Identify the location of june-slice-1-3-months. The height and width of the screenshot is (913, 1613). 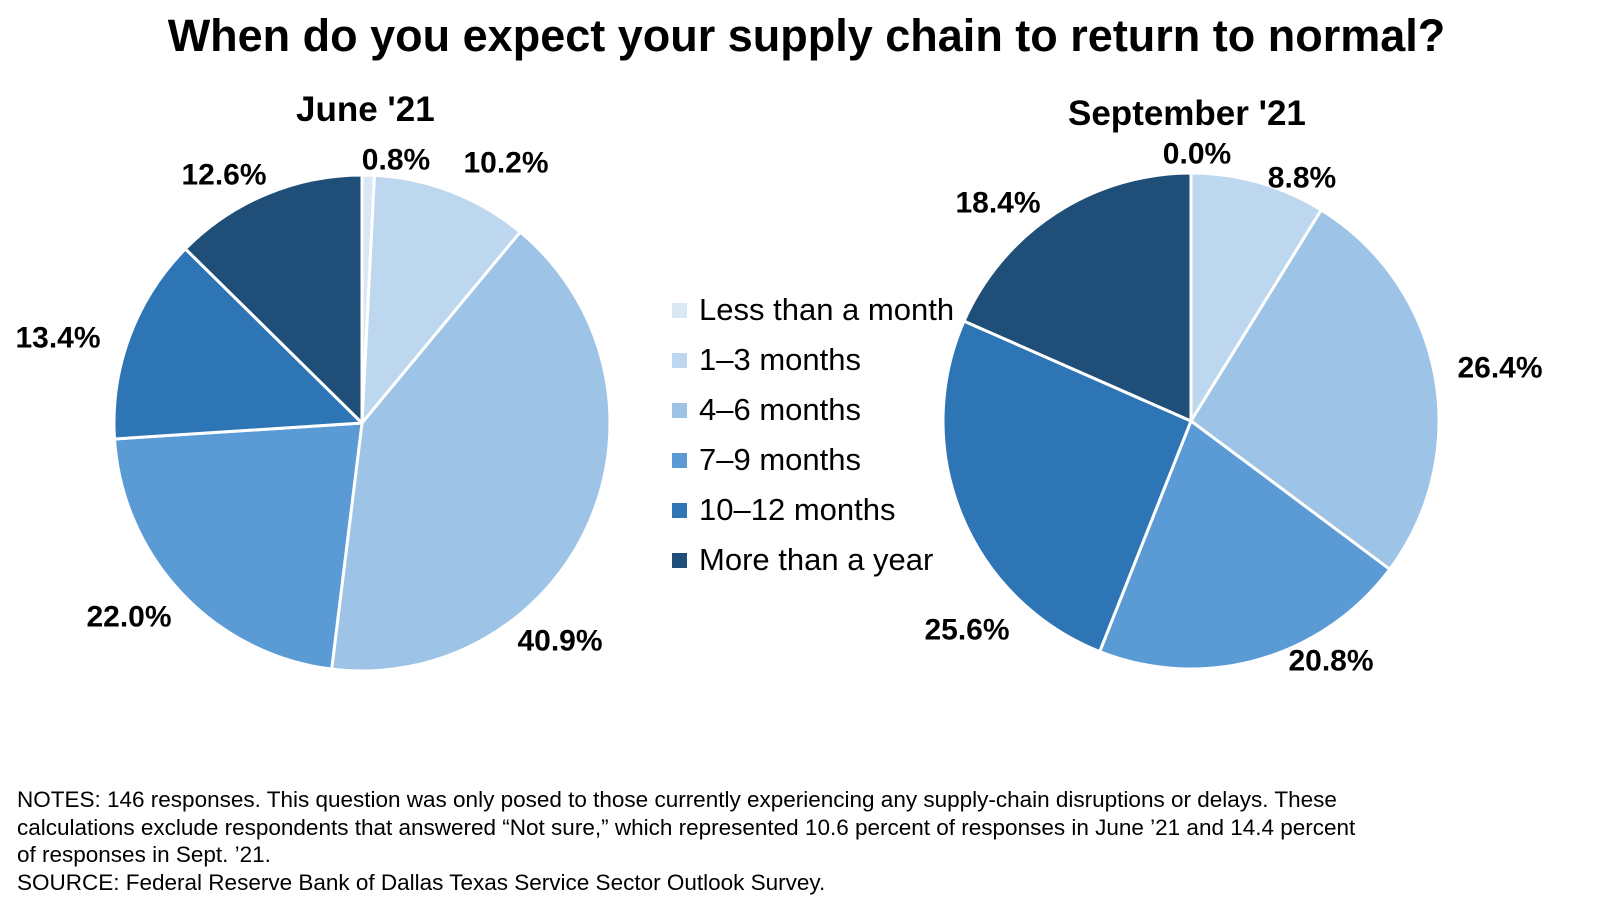
(441, 299).